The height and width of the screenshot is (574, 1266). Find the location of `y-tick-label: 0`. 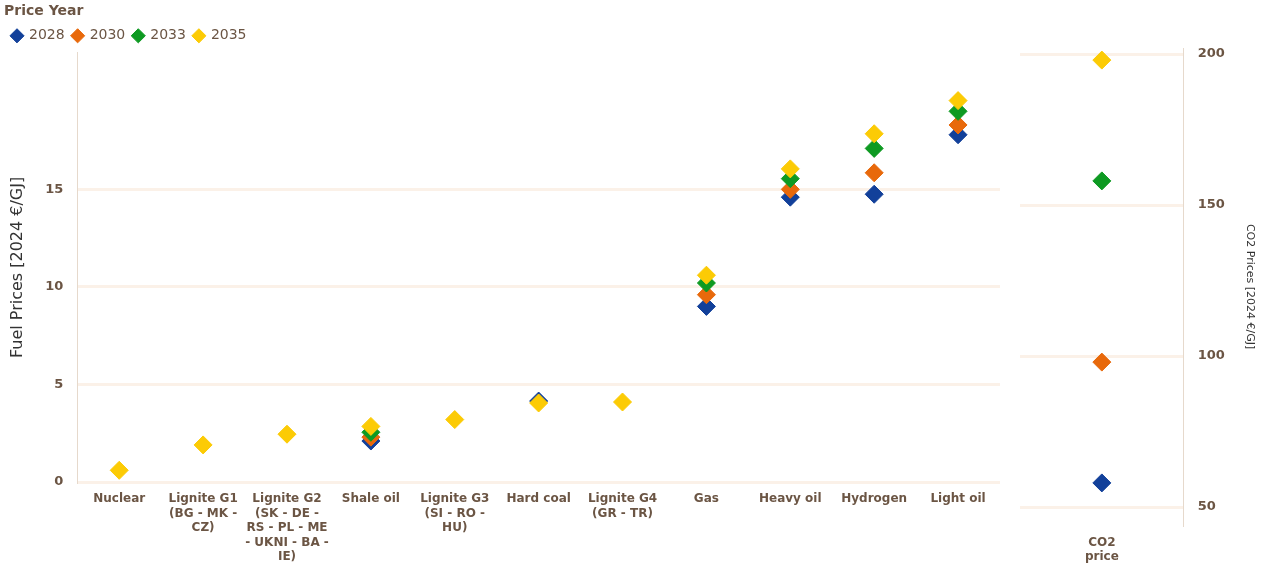

y-tick-label: 0 is located at coordinates (59, 481).